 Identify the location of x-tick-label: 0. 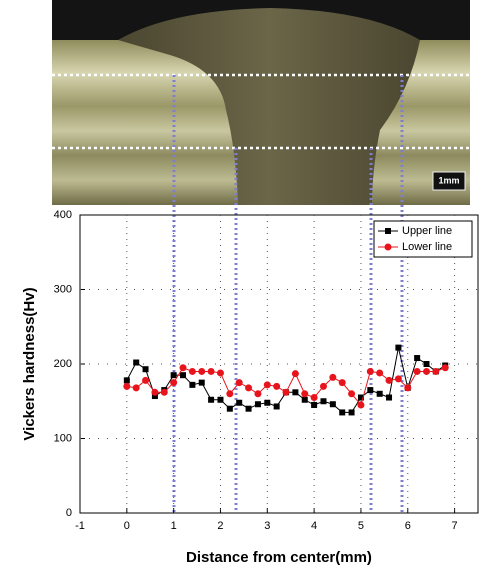
(127, 526).